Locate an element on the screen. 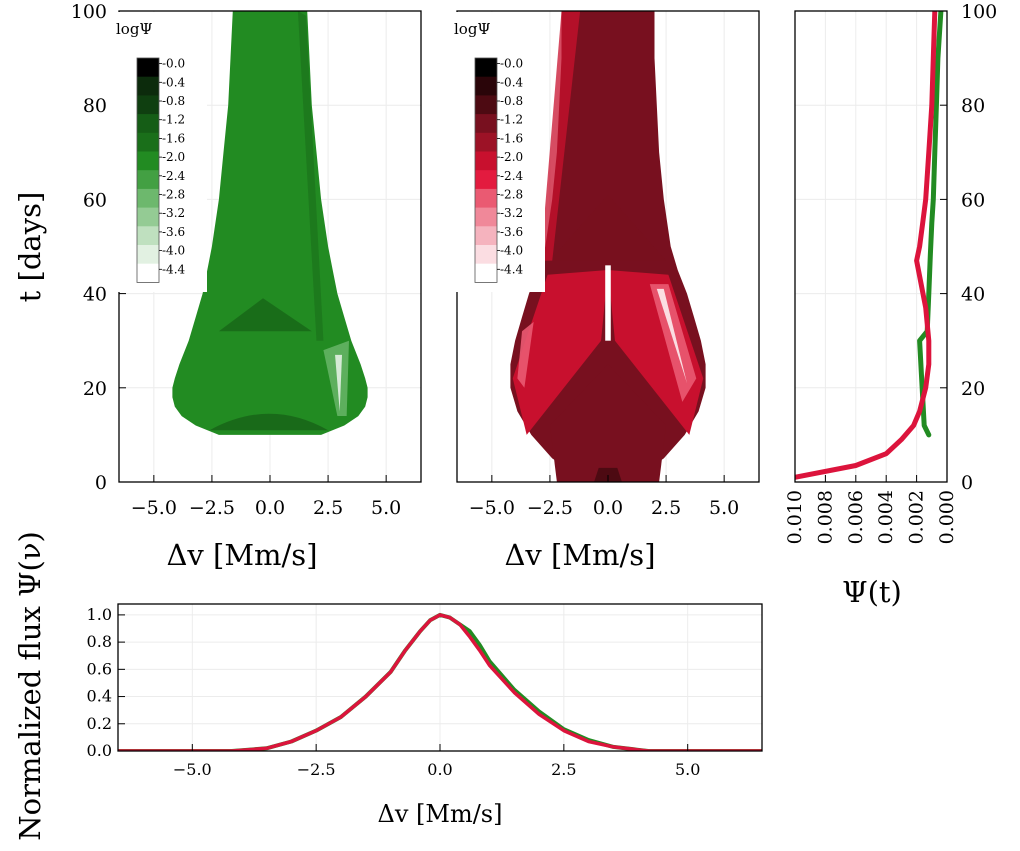 This screenshot has width=1020, height=851. green-xlabel: Δv [Mm/s] is located at coordinates (241, 555).